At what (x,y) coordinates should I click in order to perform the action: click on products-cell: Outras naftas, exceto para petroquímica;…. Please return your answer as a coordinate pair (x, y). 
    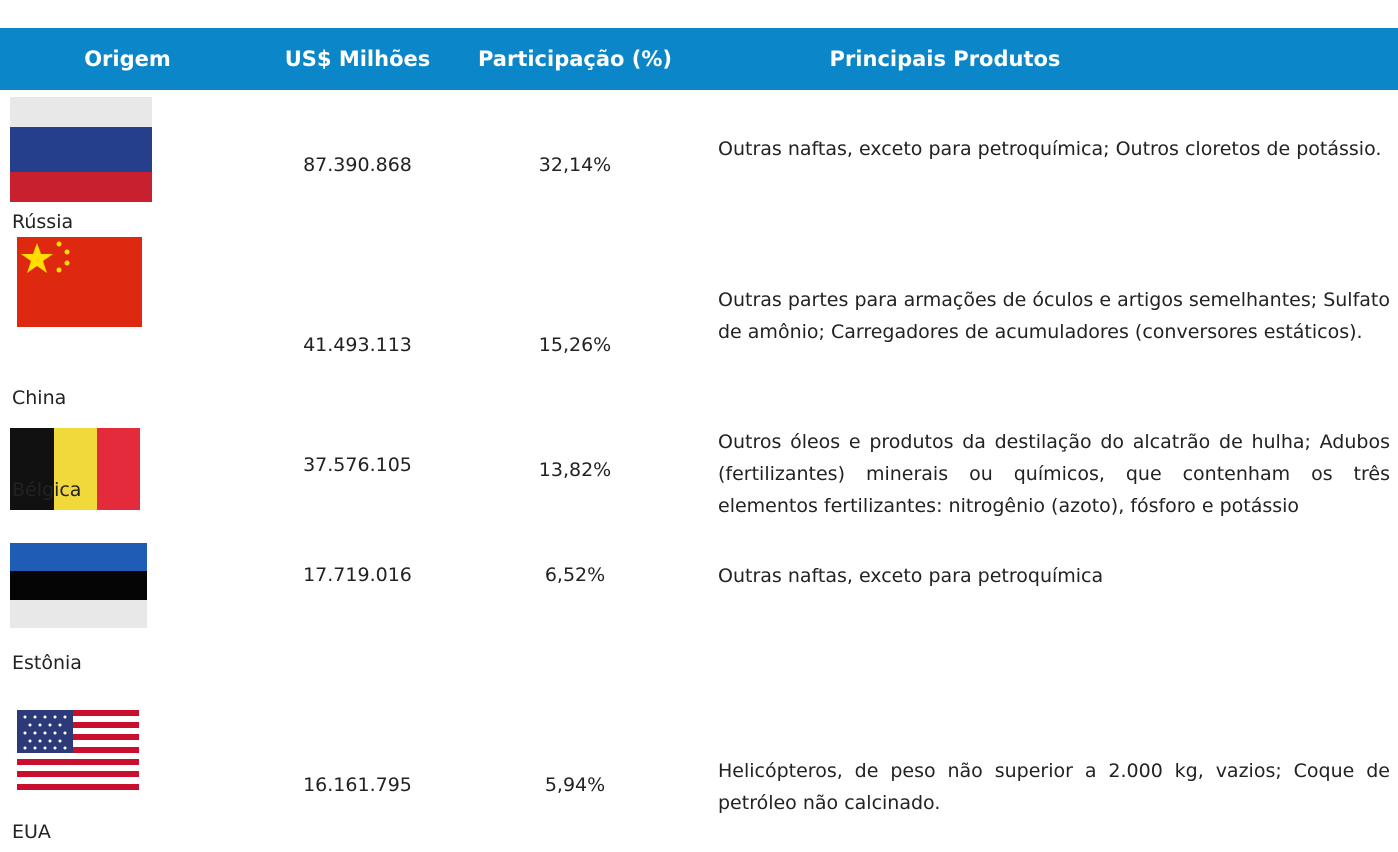
    Looking at the image, I should click on (1050, 149).